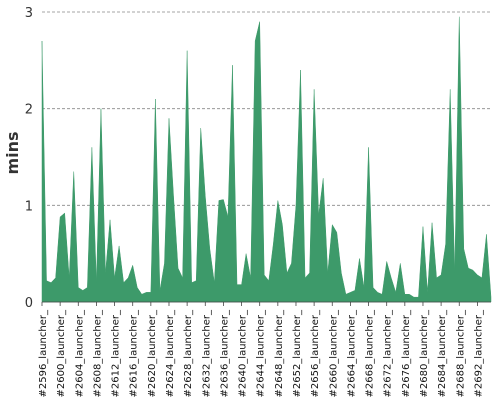 Image resolution: width=500 pixels, height=400 pixels. Describe the element at coordinates (460, 353) in the screenshot. I see `x-tick-label: #2688_launcher_` at that location.